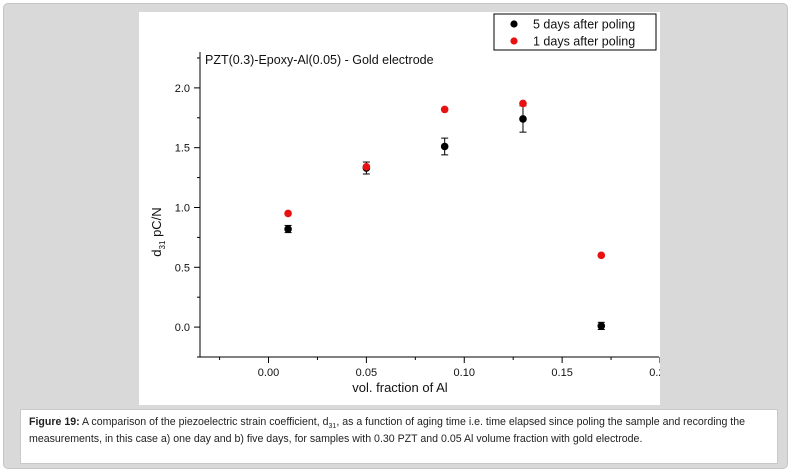  What do you see at coordinates (162, 244) in the screenshot?
I see `y-axis-label-sub: 31` at bounding box center [162, 244].